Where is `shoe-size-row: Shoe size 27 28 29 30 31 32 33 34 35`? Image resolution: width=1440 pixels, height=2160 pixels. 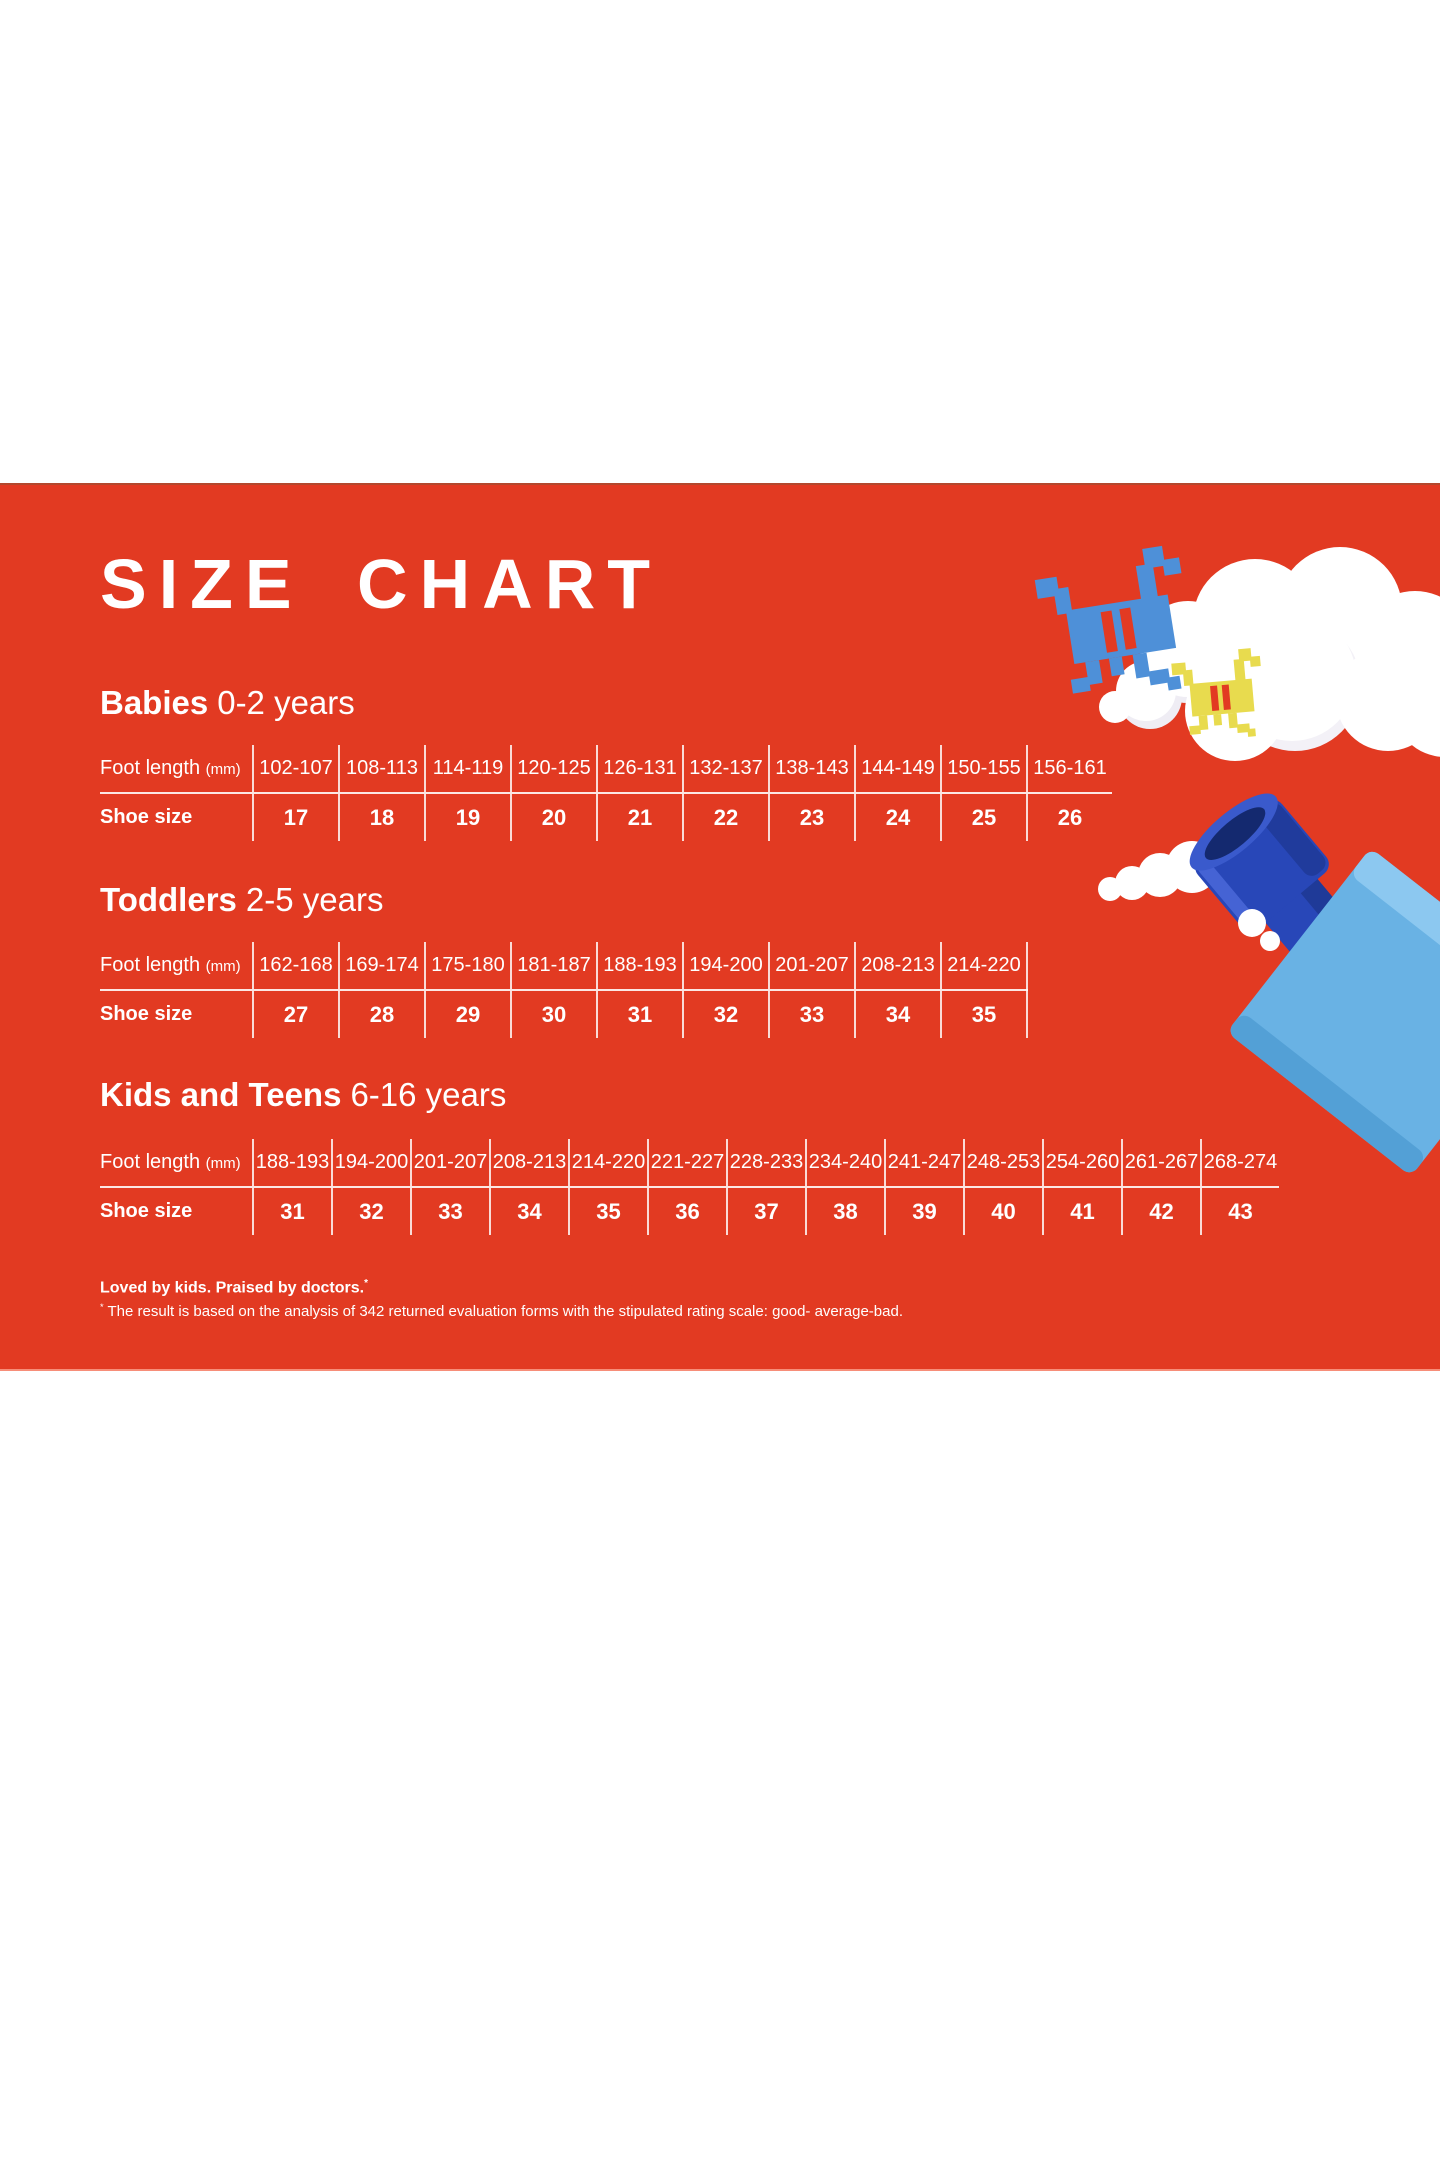
shoe-size-row: Shoe size 27 28 29 30 31 32 33 34 35 is located at coordinates (564, 1014).